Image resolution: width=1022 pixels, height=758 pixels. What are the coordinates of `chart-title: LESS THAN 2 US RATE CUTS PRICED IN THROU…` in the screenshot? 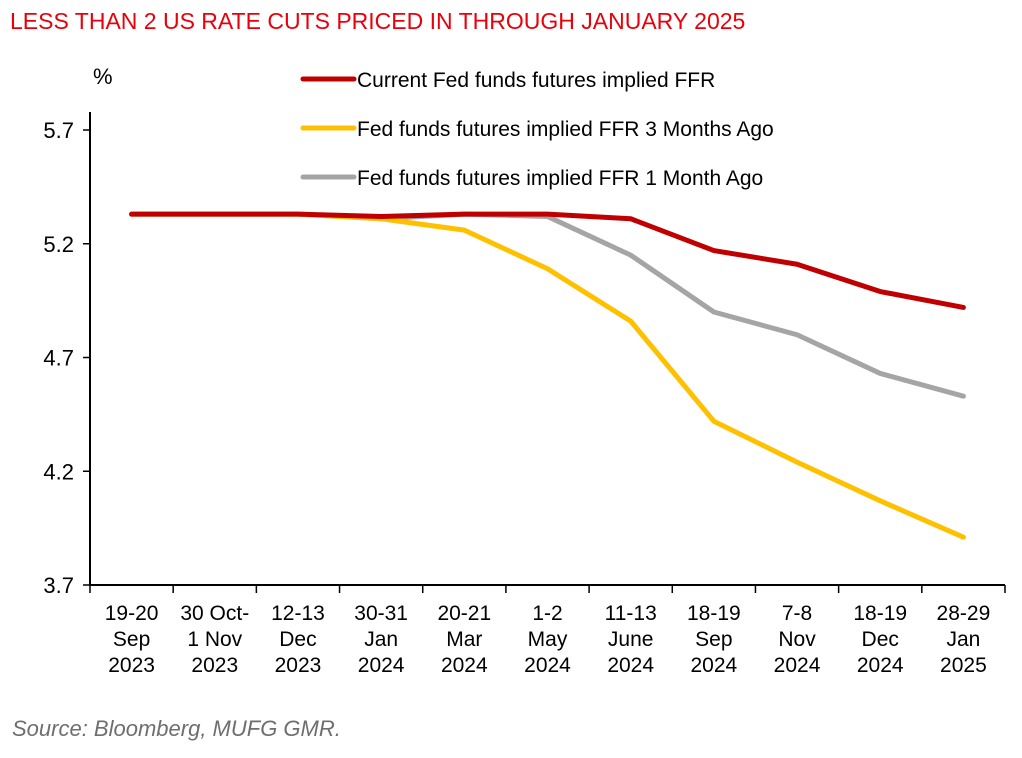 It's located at (378, 21).